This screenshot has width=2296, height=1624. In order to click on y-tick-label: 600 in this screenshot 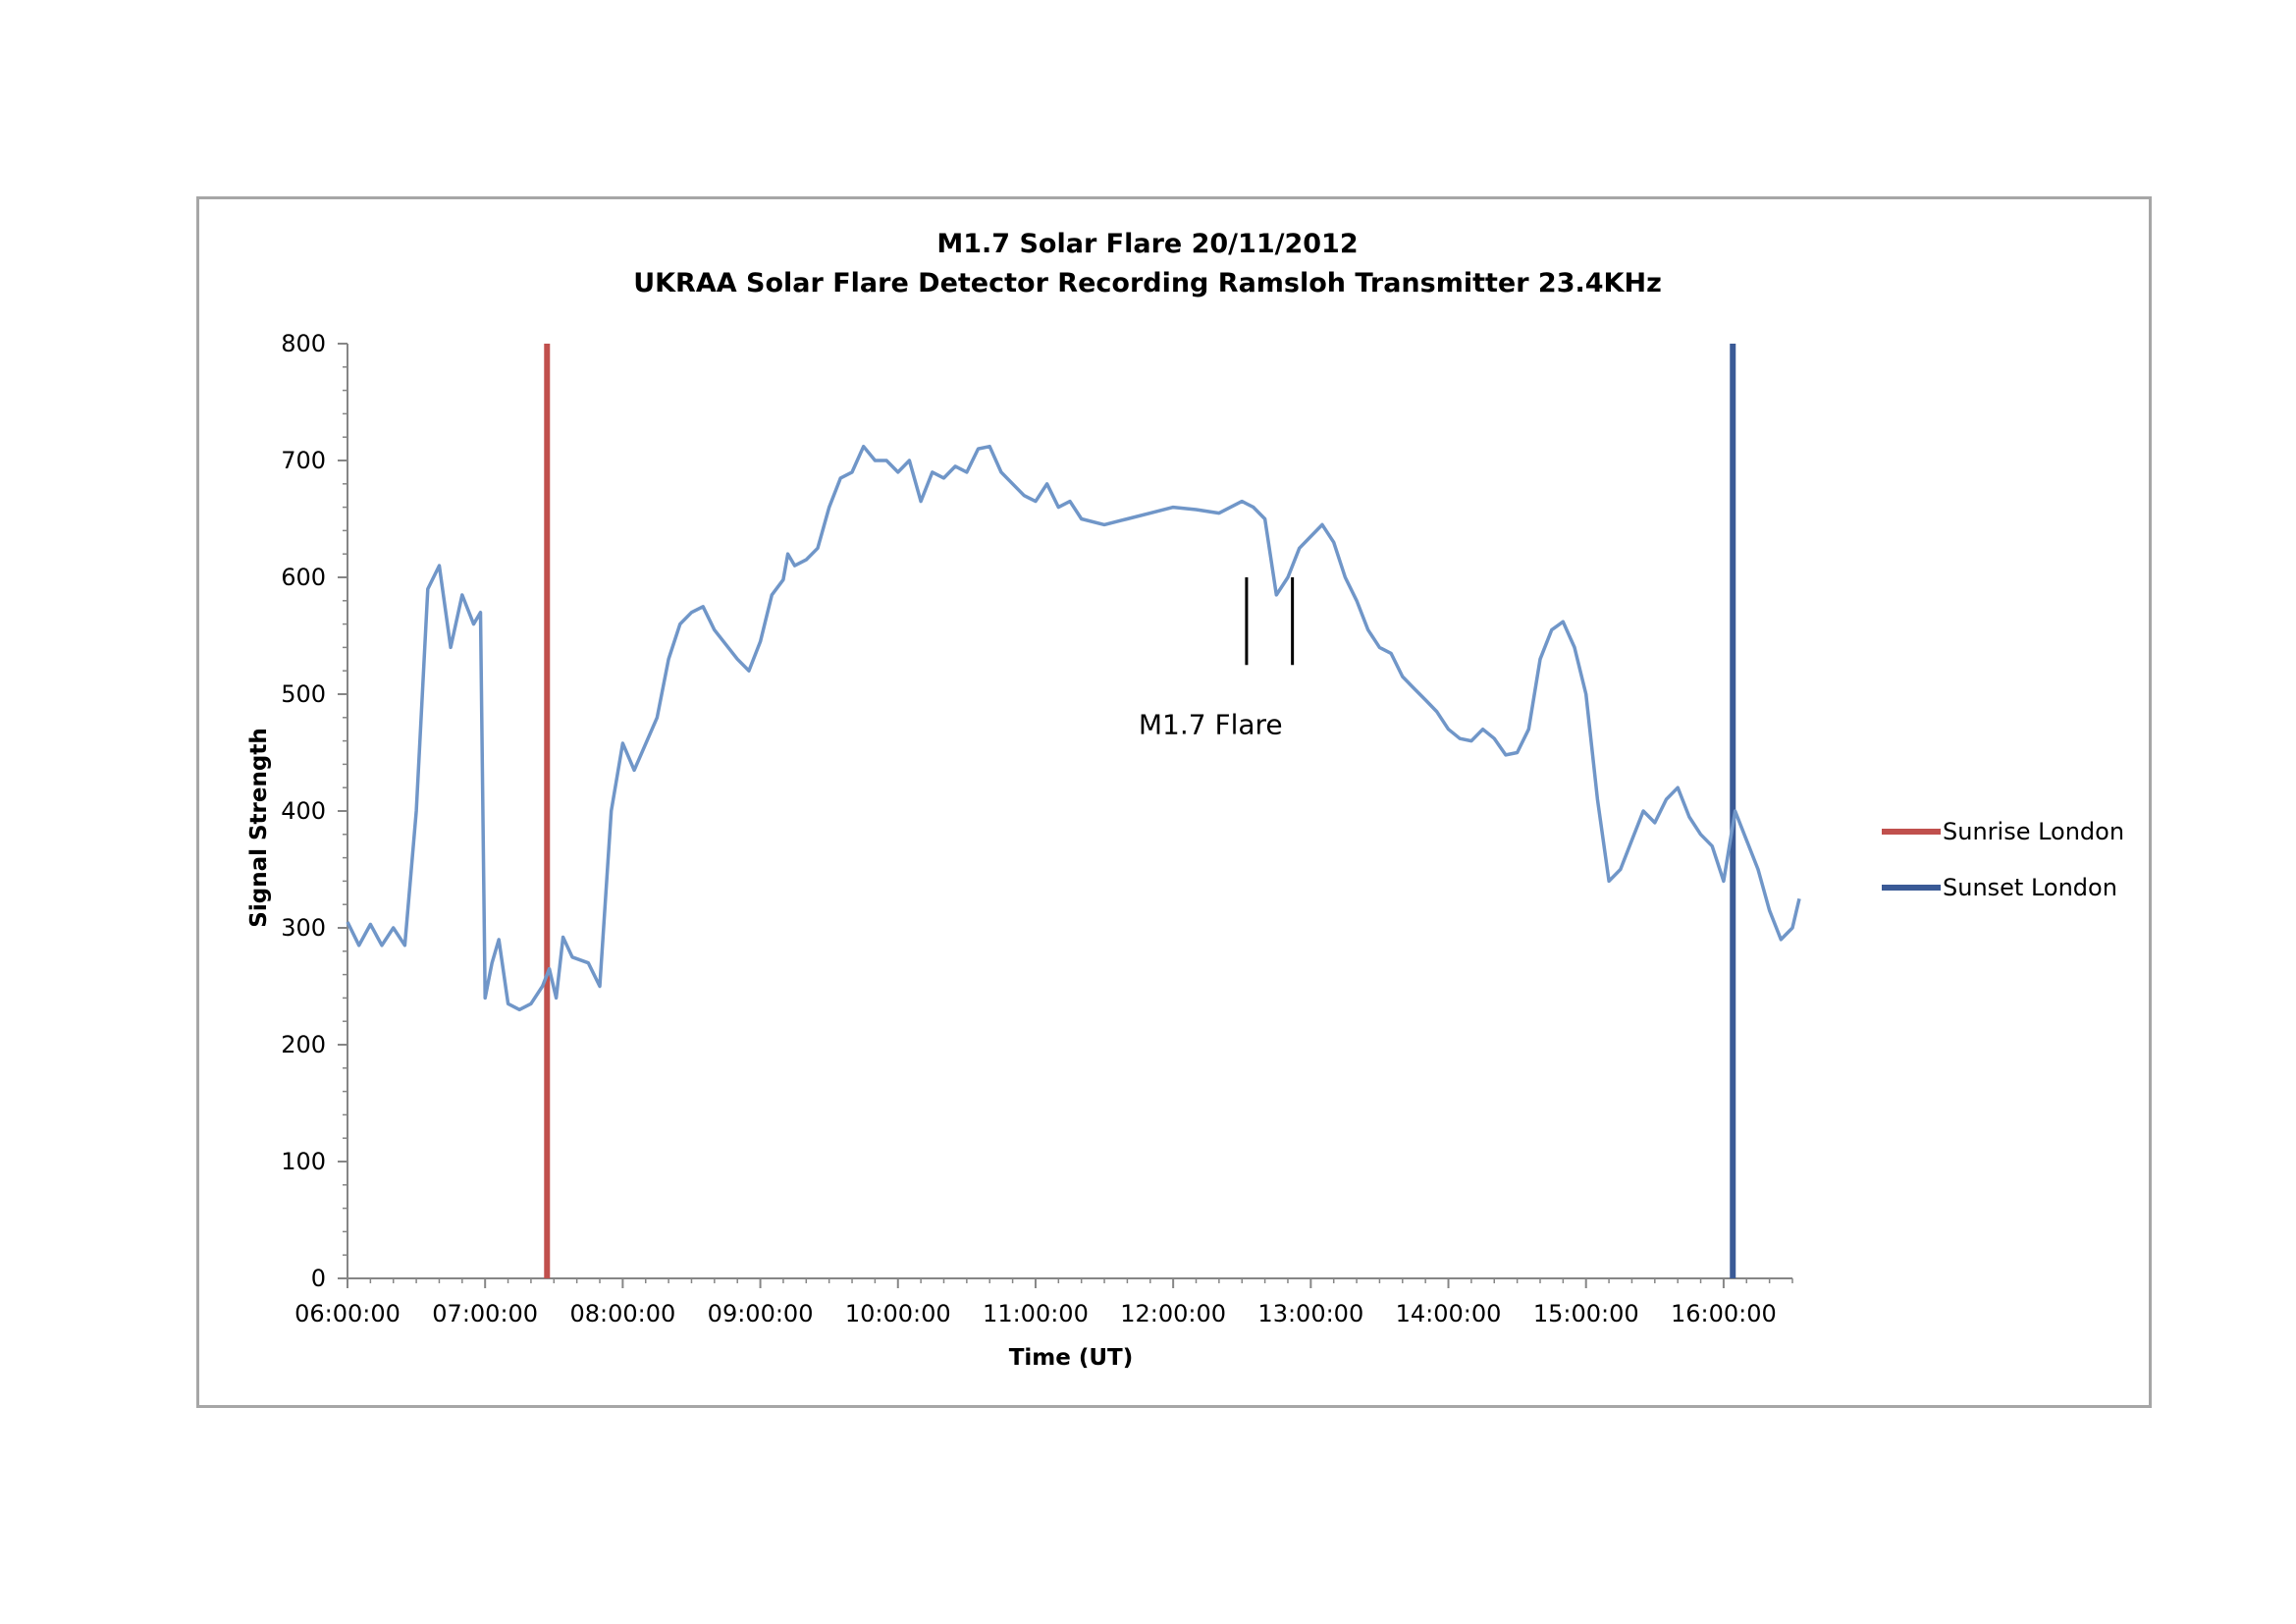, I will do `click(303, 577)`.